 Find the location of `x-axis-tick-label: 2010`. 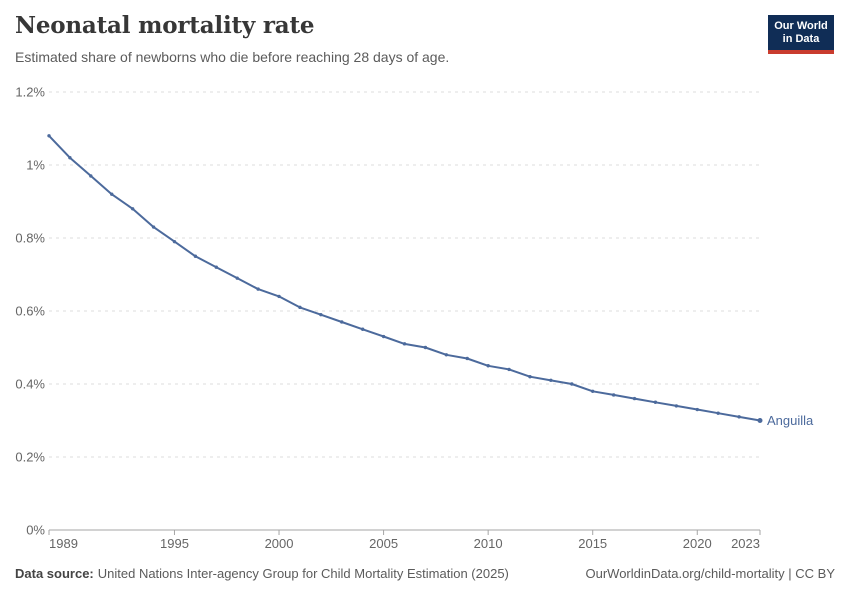

x-axis-tick-label: 2010 is located at coordinates (488, 543).